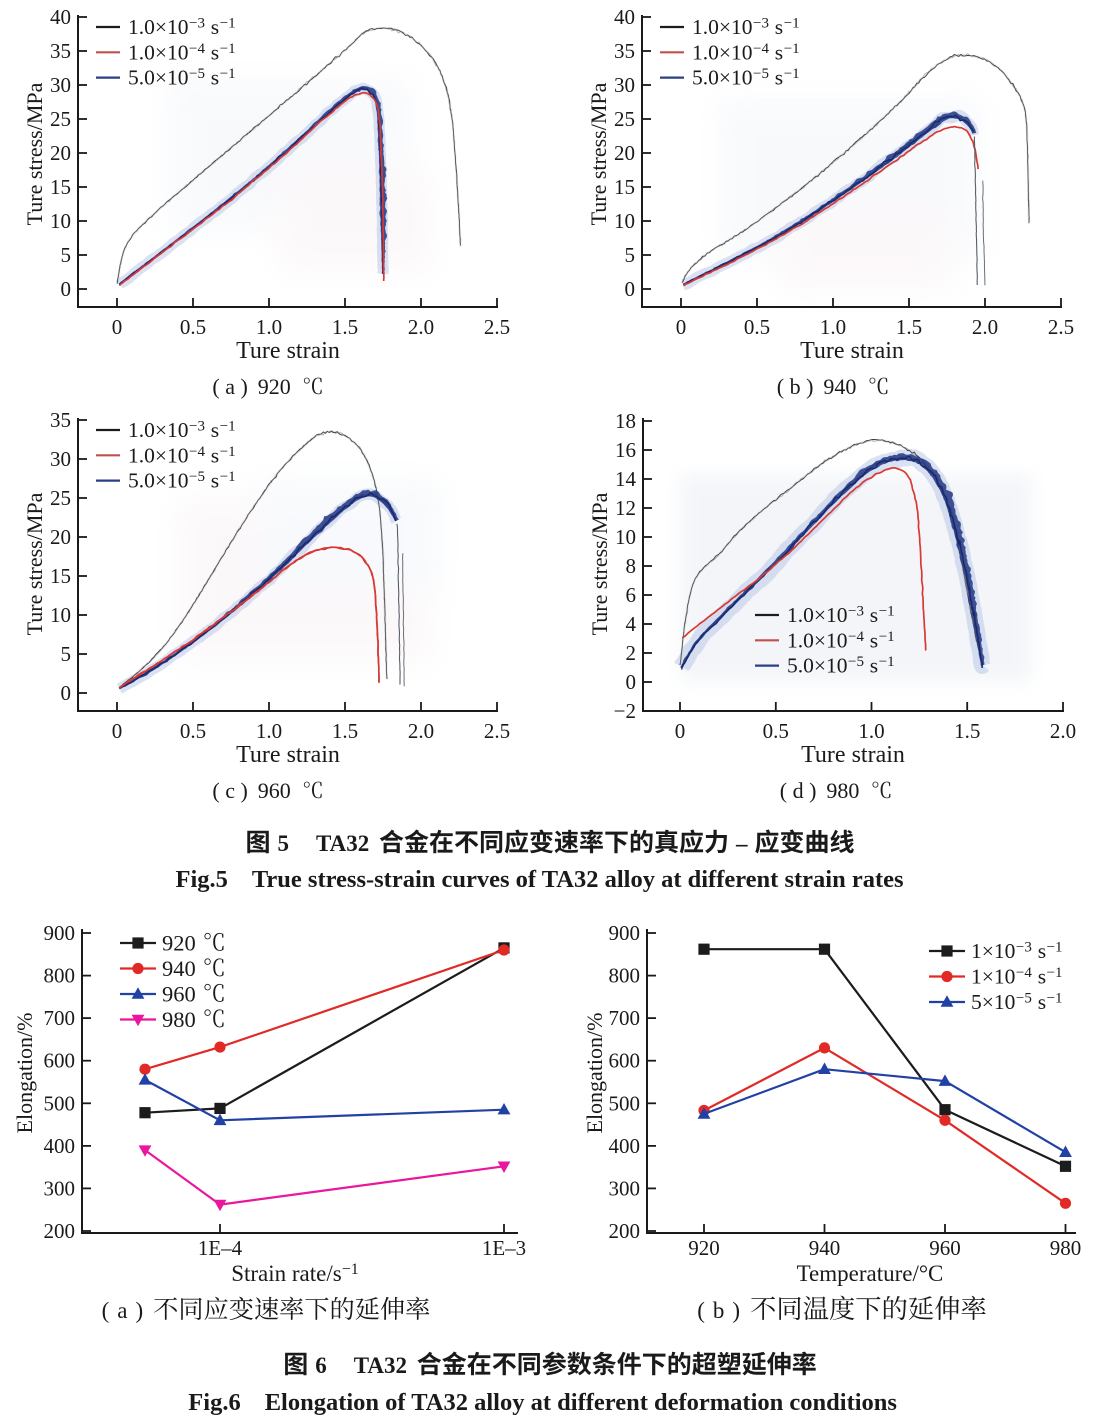 This screenshot has width=1094, height=1423. Describe the element at coordinates (60, 1103) in the screenshot. I see `svg-text: 500` at that location.